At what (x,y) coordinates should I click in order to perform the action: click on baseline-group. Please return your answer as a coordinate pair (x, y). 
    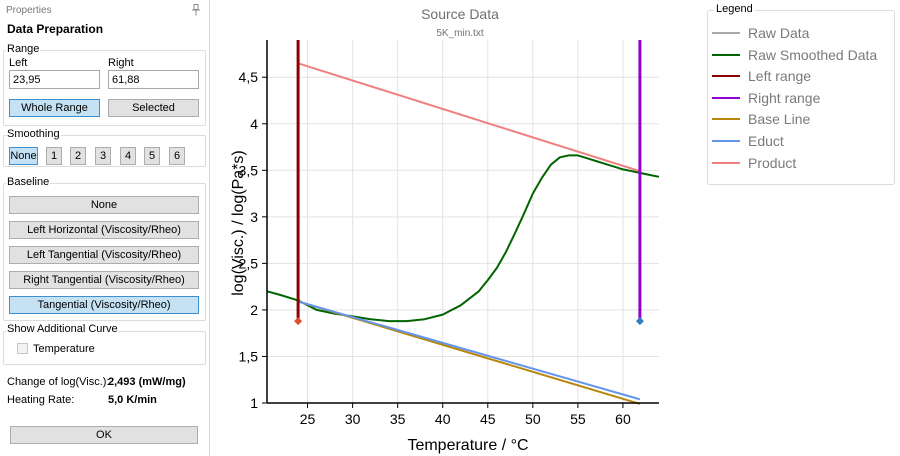
    Looking at the image, I should click on (104, 252).